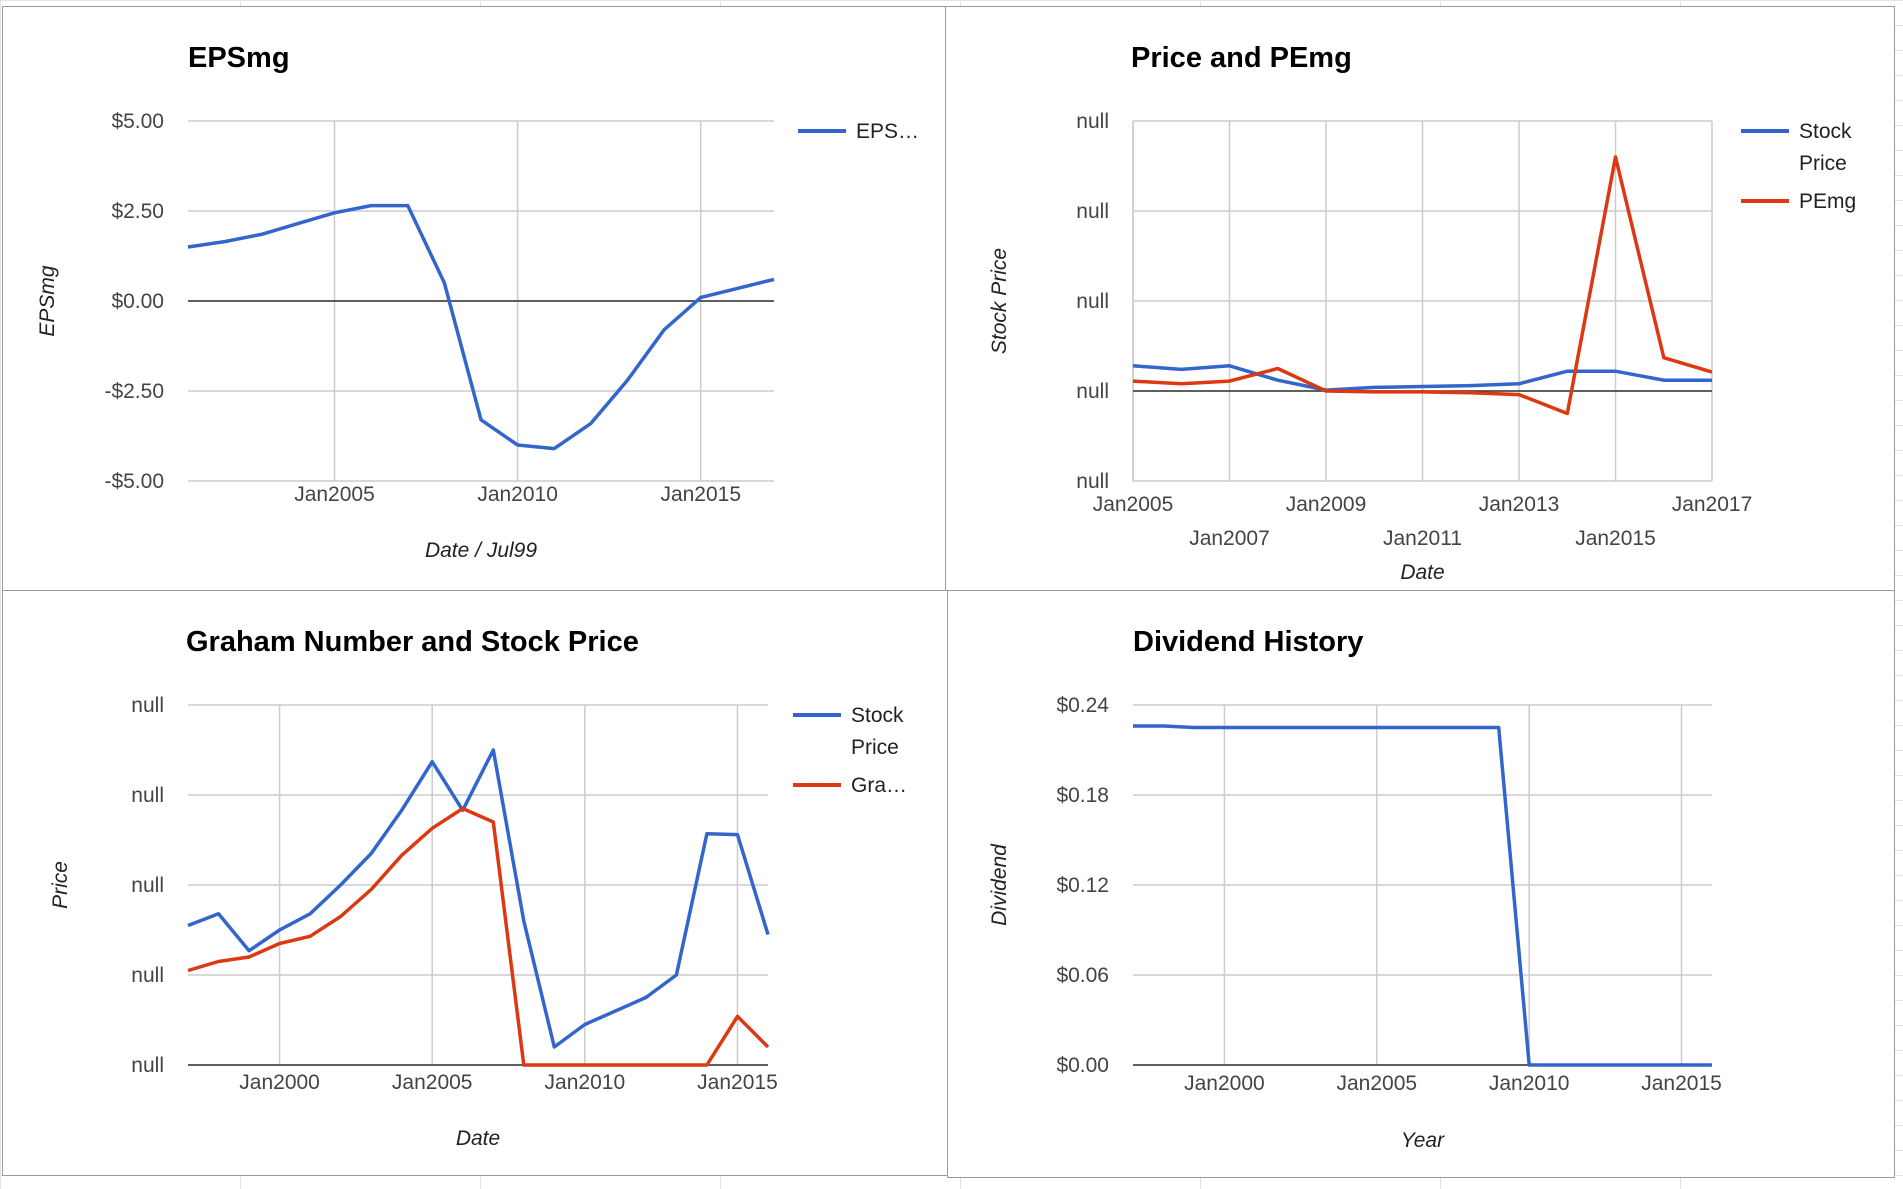  What do you see at coordinates (412, 642) in the screenshot?
I see `chart-title: Graham Number and Stock Price` at bounding box center [412, 642].